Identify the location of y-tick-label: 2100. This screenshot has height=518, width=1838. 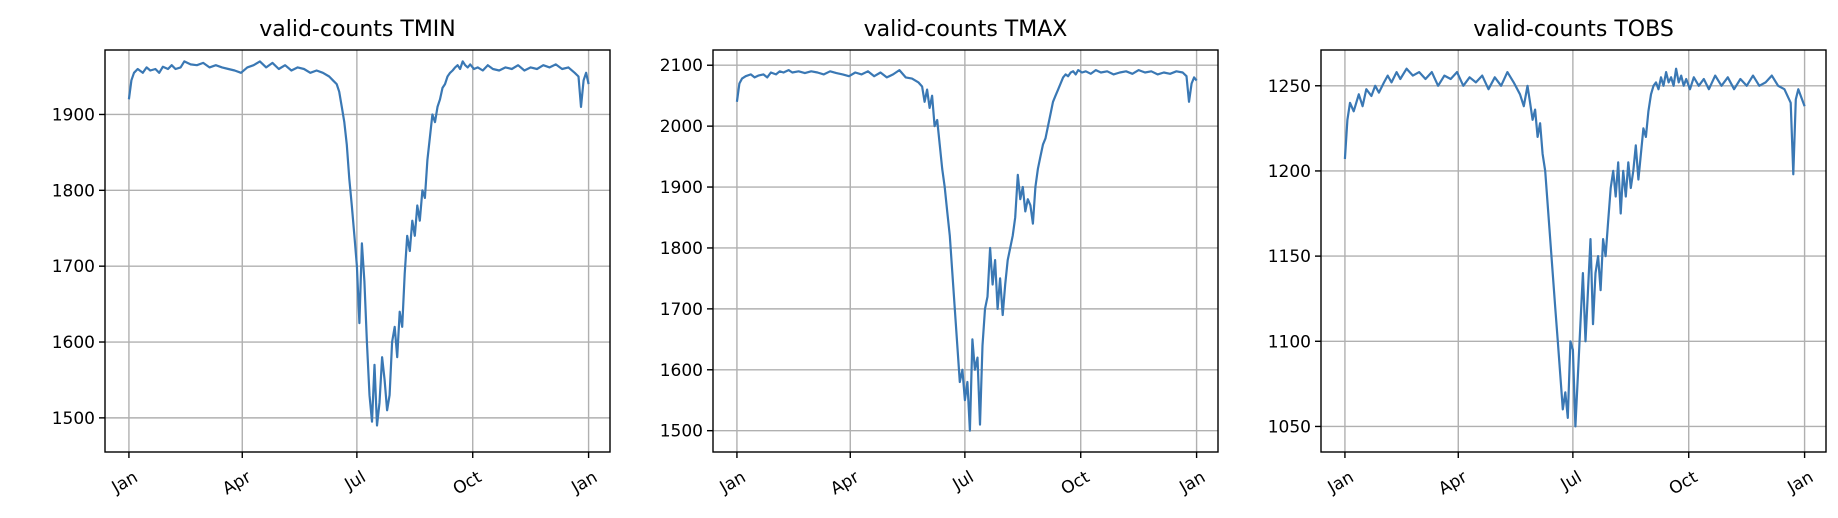
(681, 66).